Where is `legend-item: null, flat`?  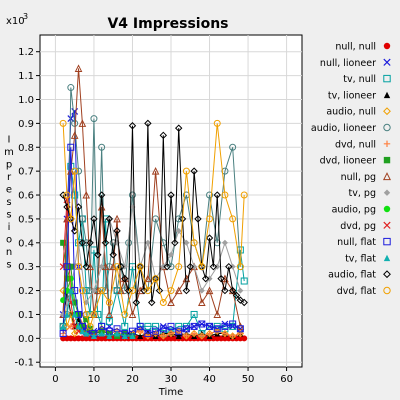
legend-item: null, flat is located at coordinates (364, 242).